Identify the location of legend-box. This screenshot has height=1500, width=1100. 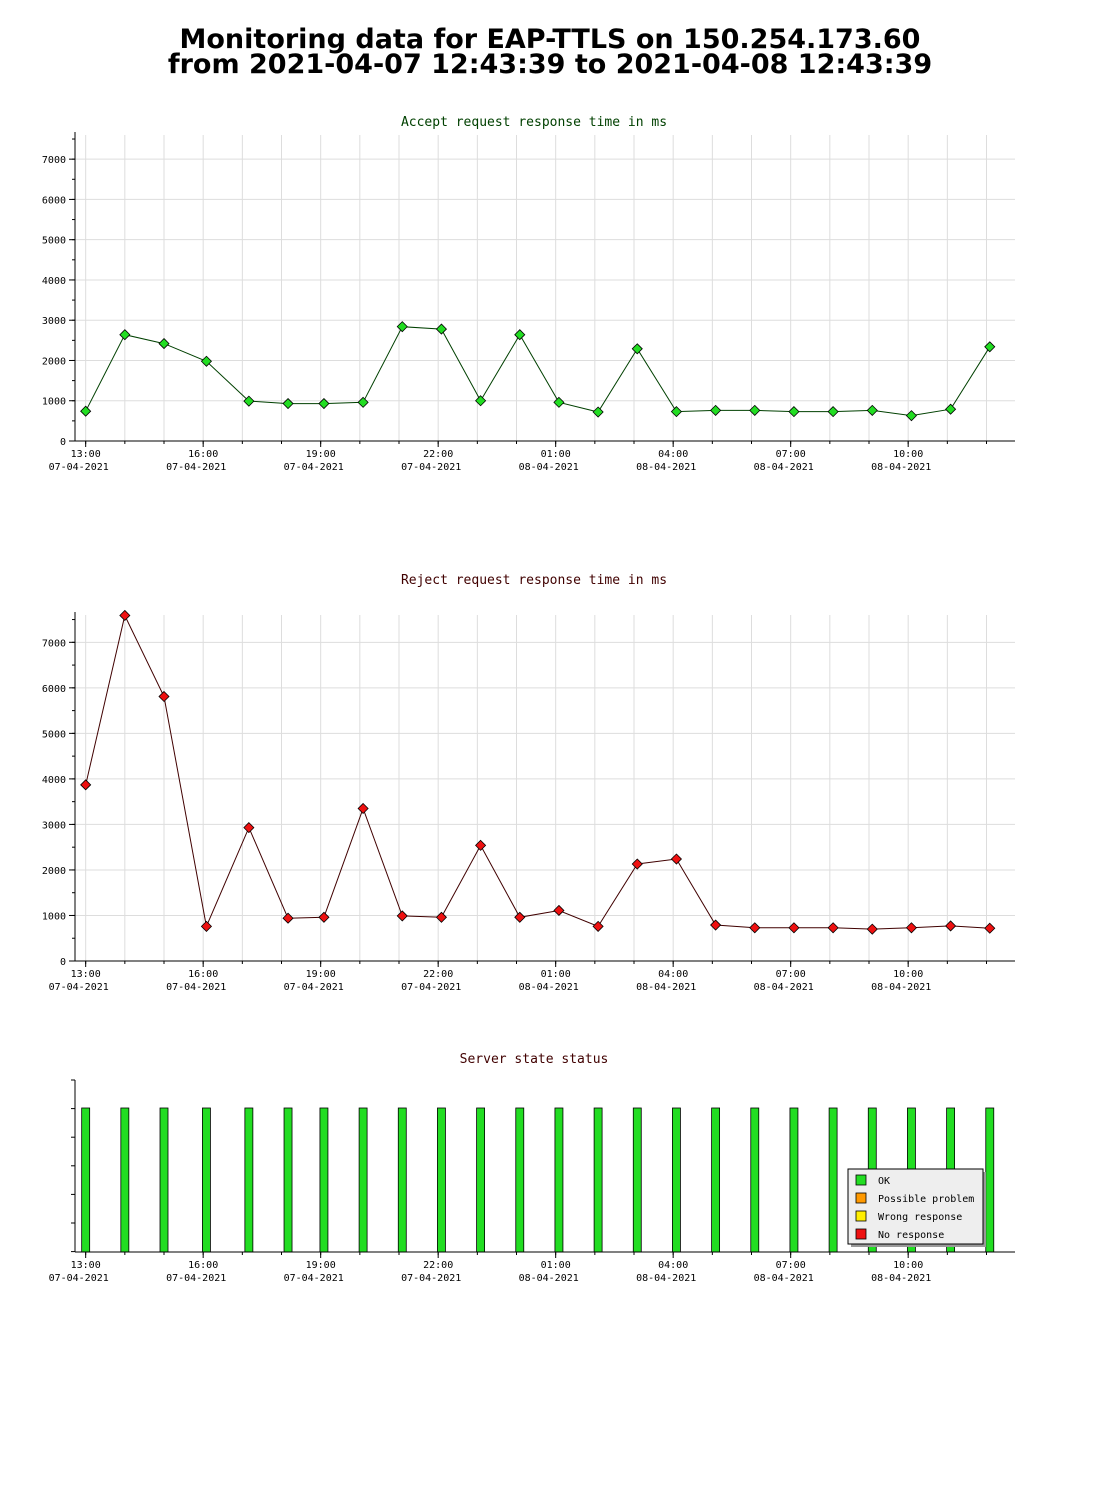
(915, 1206).